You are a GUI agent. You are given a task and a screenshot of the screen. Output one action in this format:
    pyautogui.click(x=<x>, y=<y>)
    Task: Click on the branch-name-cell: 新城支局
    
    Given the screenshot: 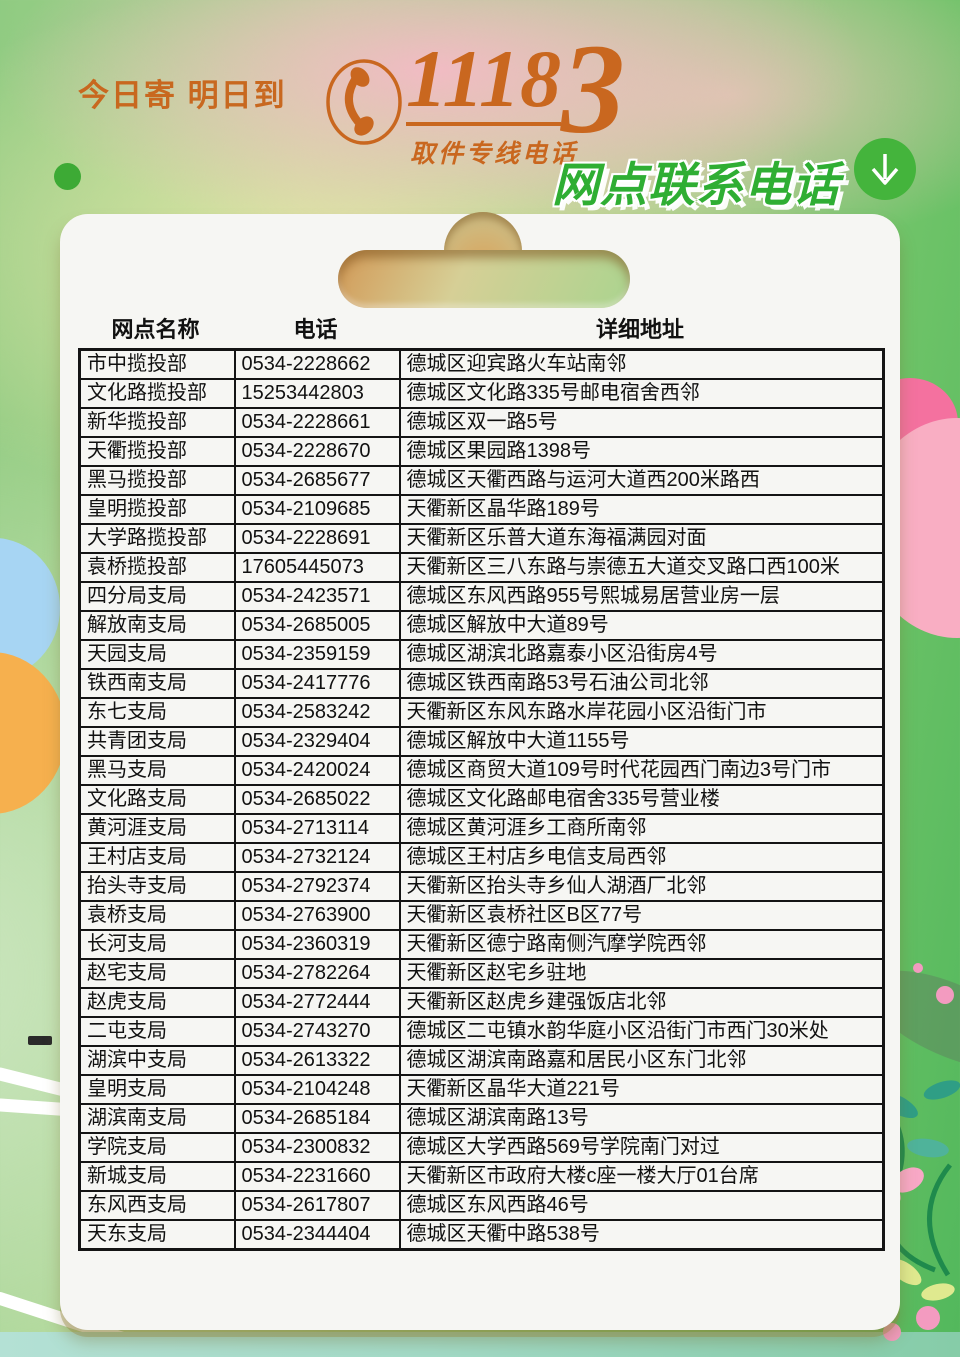 What is the action you would take?
    pyautogui.click(x=157, y=1176)
    